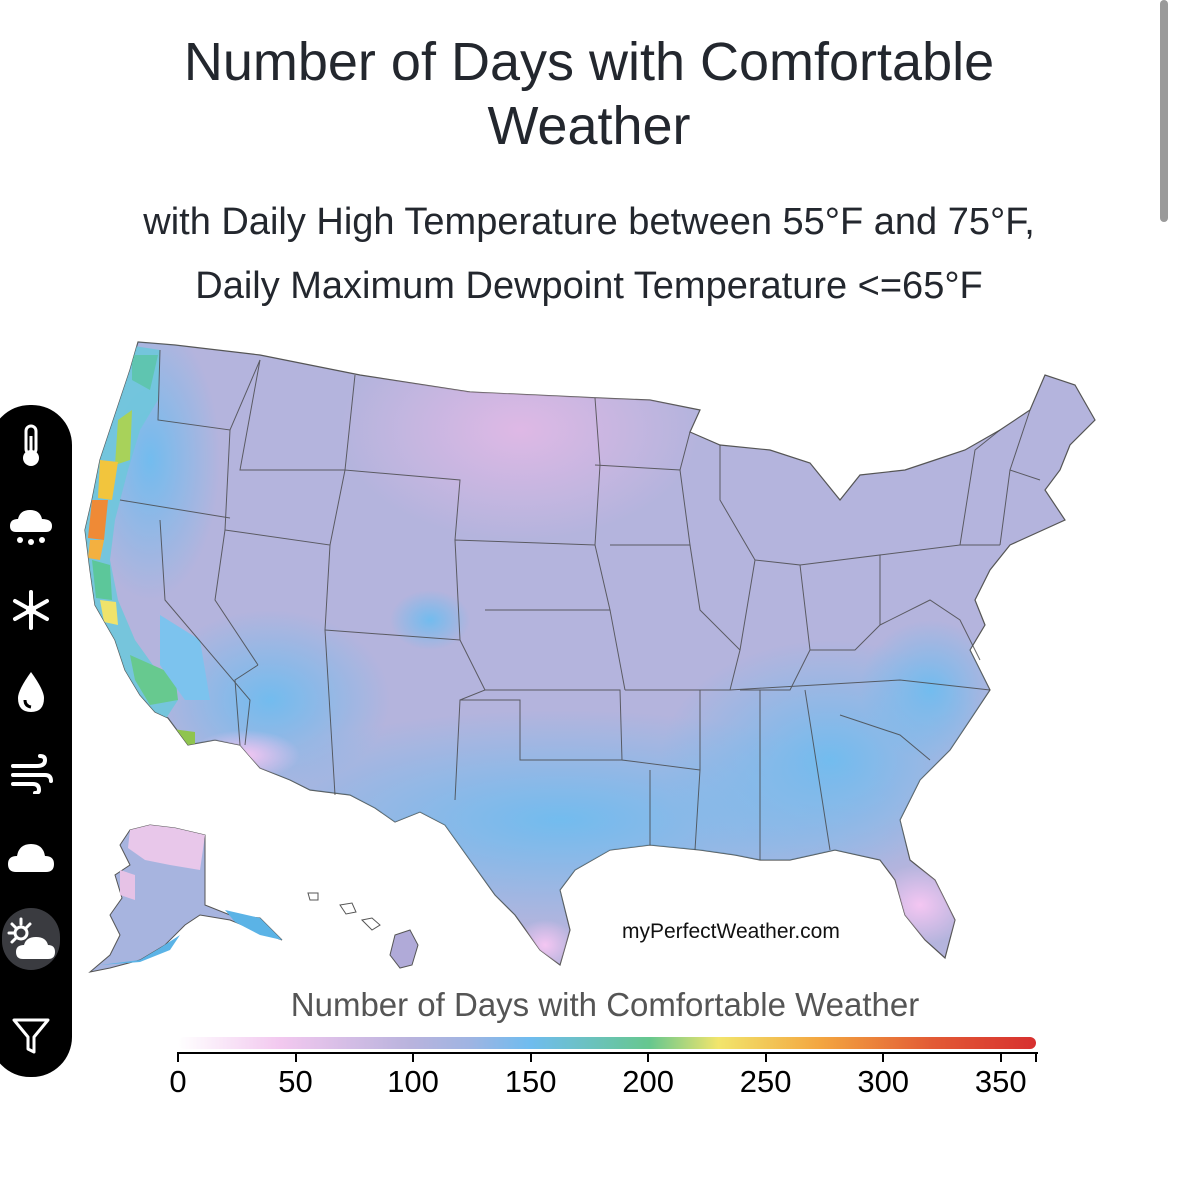  Describe the element at coordinates (31, 774) in the screenshot. I see `wind-icon` at that location.